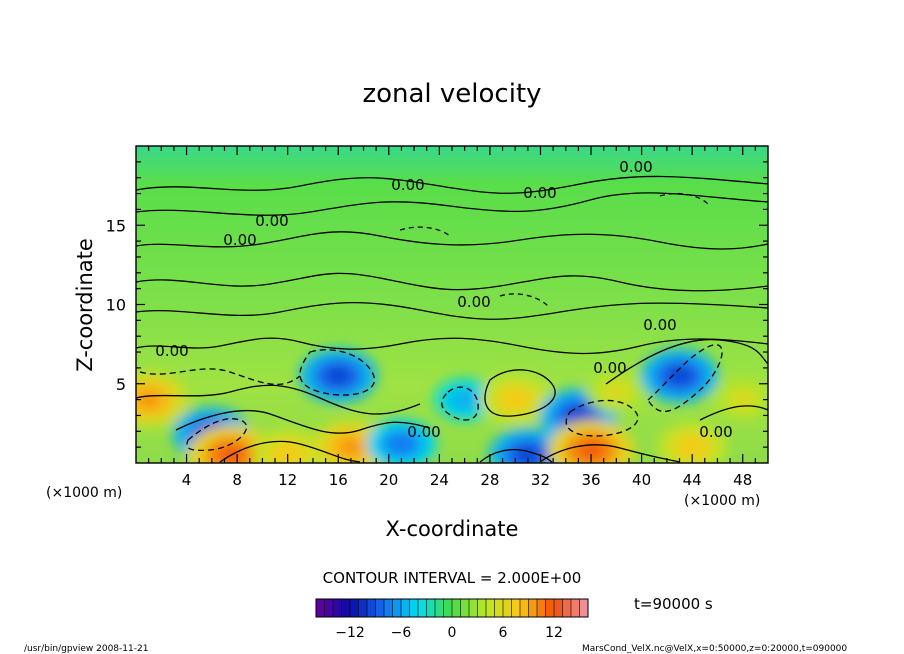  I want to click on footer-left: /usr/bin/gpview 2008-11-21, so click(86, 649).